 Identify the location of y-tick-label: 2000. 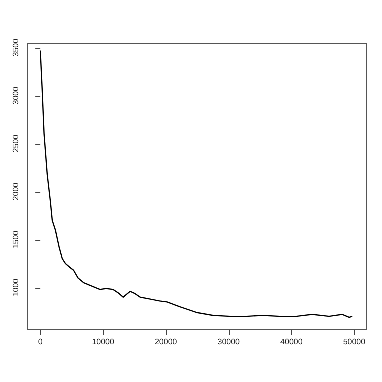
(16, 191).